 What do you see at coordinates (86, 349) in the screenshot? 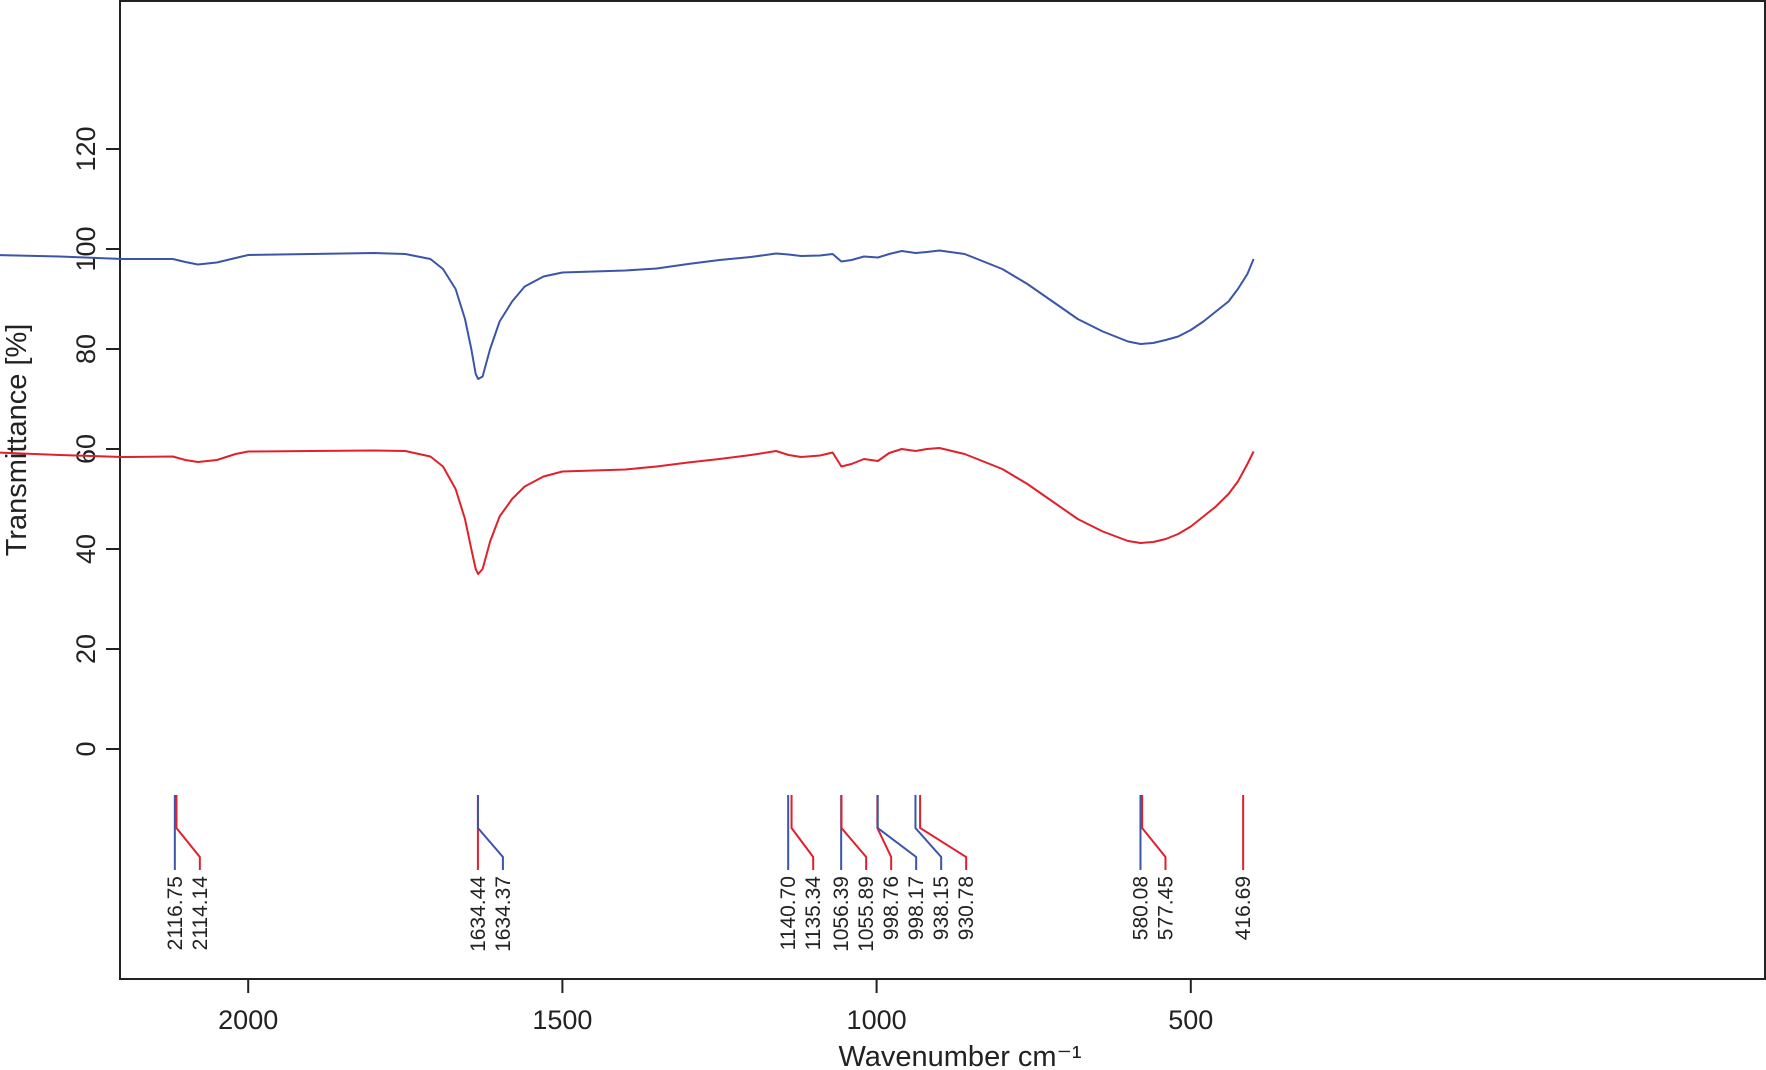
I see `y-tick-label: 80` at bounding box center [86, 349].